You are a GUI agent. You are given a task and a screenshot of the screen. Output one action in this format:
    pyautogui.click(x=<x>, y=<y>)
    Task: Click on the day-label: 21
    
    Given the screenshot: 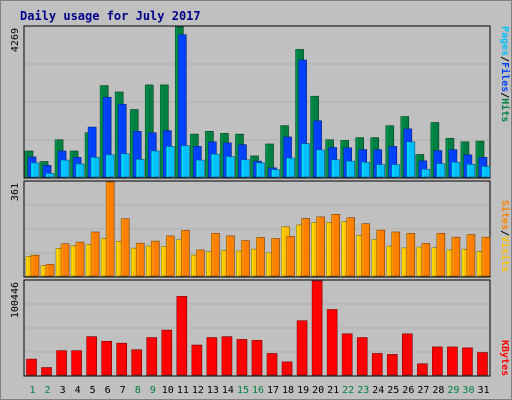 What is the action you would take?
    pyautogui.click(x=333, y=390)
    